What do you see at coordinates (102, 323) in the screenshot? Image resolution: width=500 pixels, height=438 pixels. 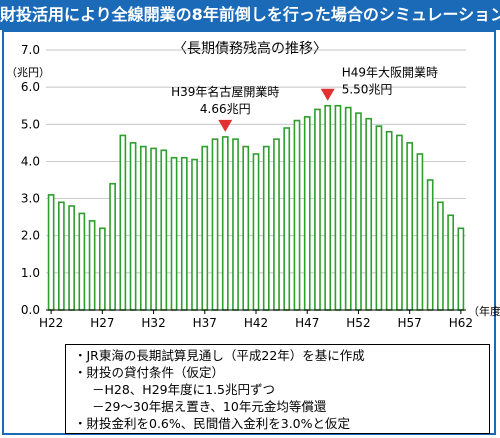 I see `x-tick-label: H27` at bounding box center [102, 323].